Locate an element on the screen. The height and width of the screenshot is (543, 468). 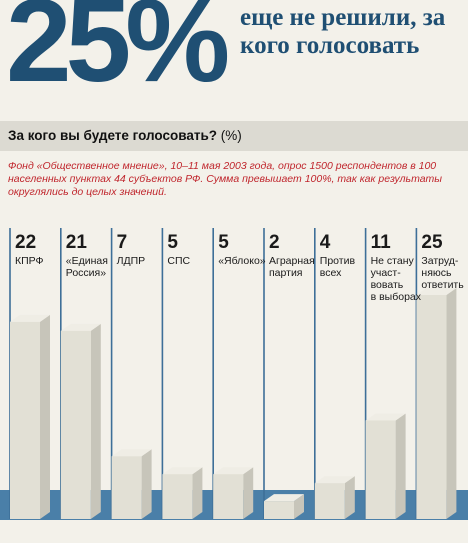
data-label: 2 is located at coordinates (274, 242).